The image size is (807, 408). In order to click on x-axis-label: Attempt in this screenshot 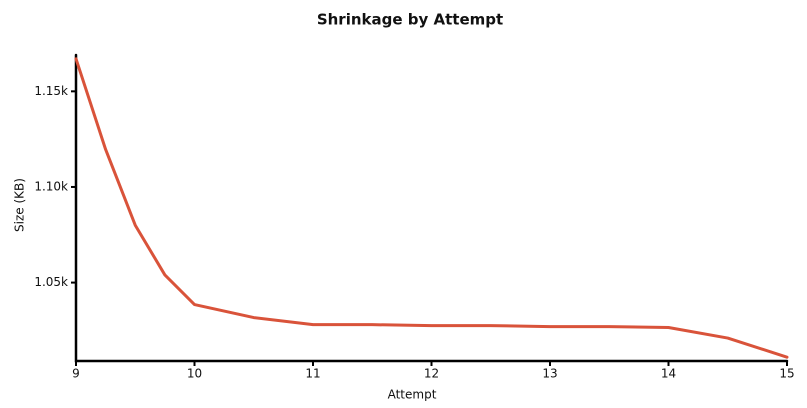, I will do `click(412, 395)`.